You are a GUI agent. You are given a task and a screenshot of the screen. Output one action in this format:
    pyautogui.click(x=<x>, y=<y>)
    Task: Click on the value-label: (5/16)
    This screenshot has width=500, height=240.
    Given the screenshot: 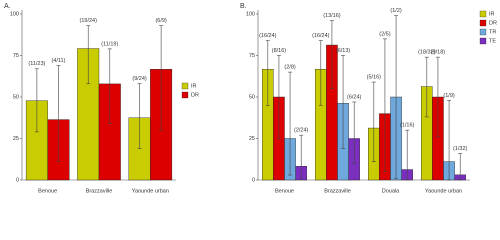 What is the action you would take?
    pyautogui.click(x=374, y=78)
    